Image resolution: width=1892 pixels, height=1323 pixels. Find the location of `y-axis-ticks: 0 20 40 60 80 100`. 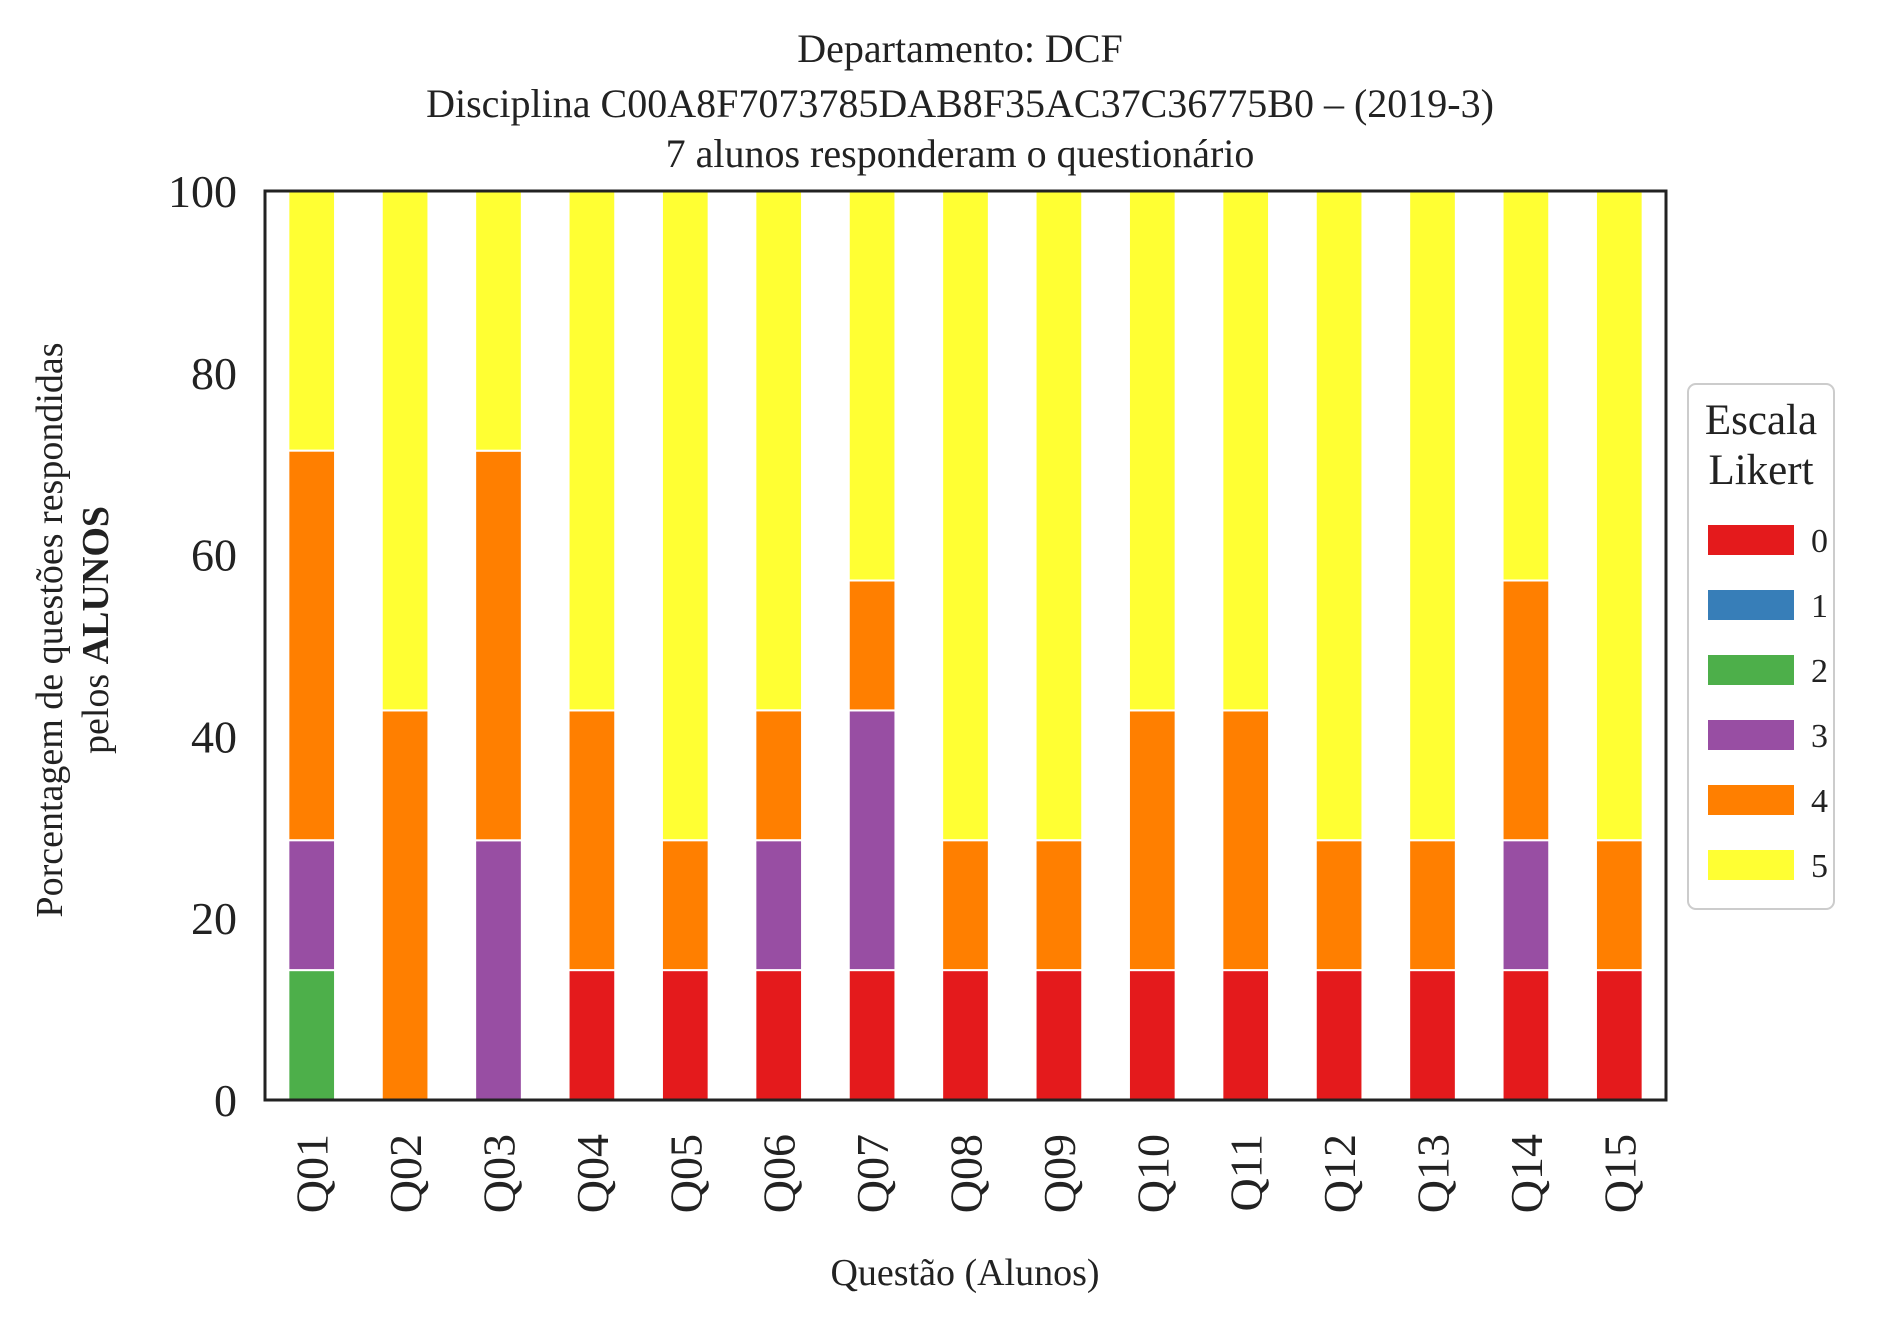

y-axis-ticks: 0 20 40 60 80 100 is located at coordinates (202, 646).